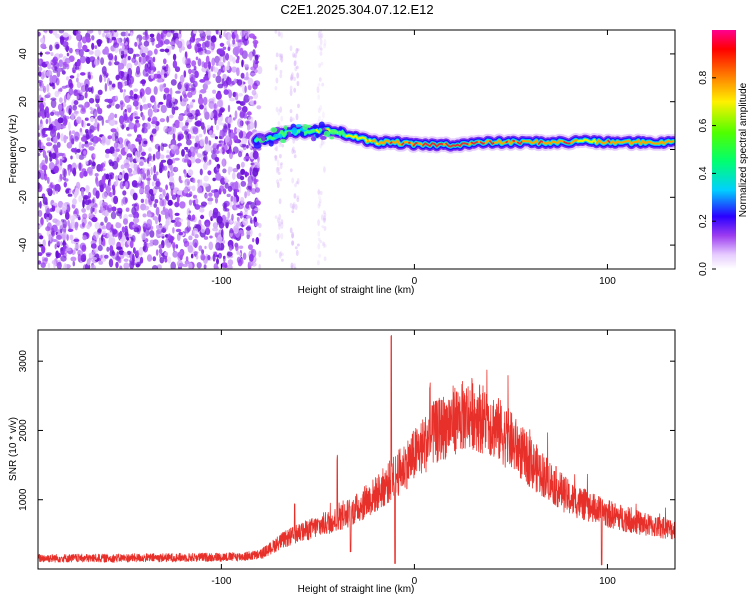 This screenshot has width=750, height=600. What do you see at coordinates (221, 281) in the screenshot?
I see `spectrogram-x-tick-label: -100` at bounding box center [221, 281].